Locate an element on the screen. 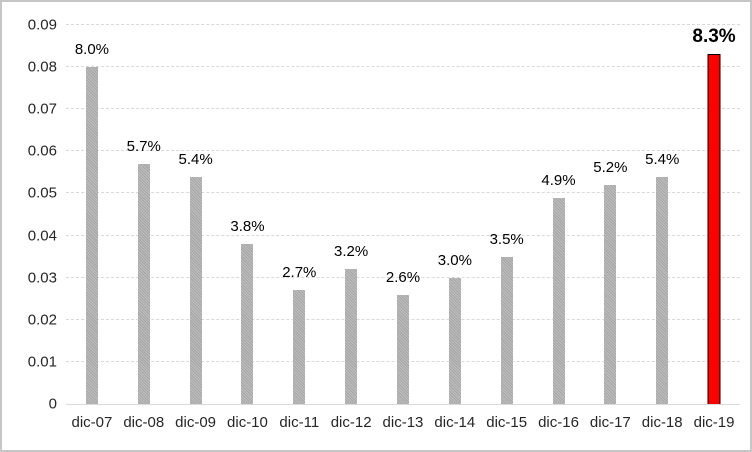  x-axis-tick-label: dic-12 is located at coordinates (351, 422).